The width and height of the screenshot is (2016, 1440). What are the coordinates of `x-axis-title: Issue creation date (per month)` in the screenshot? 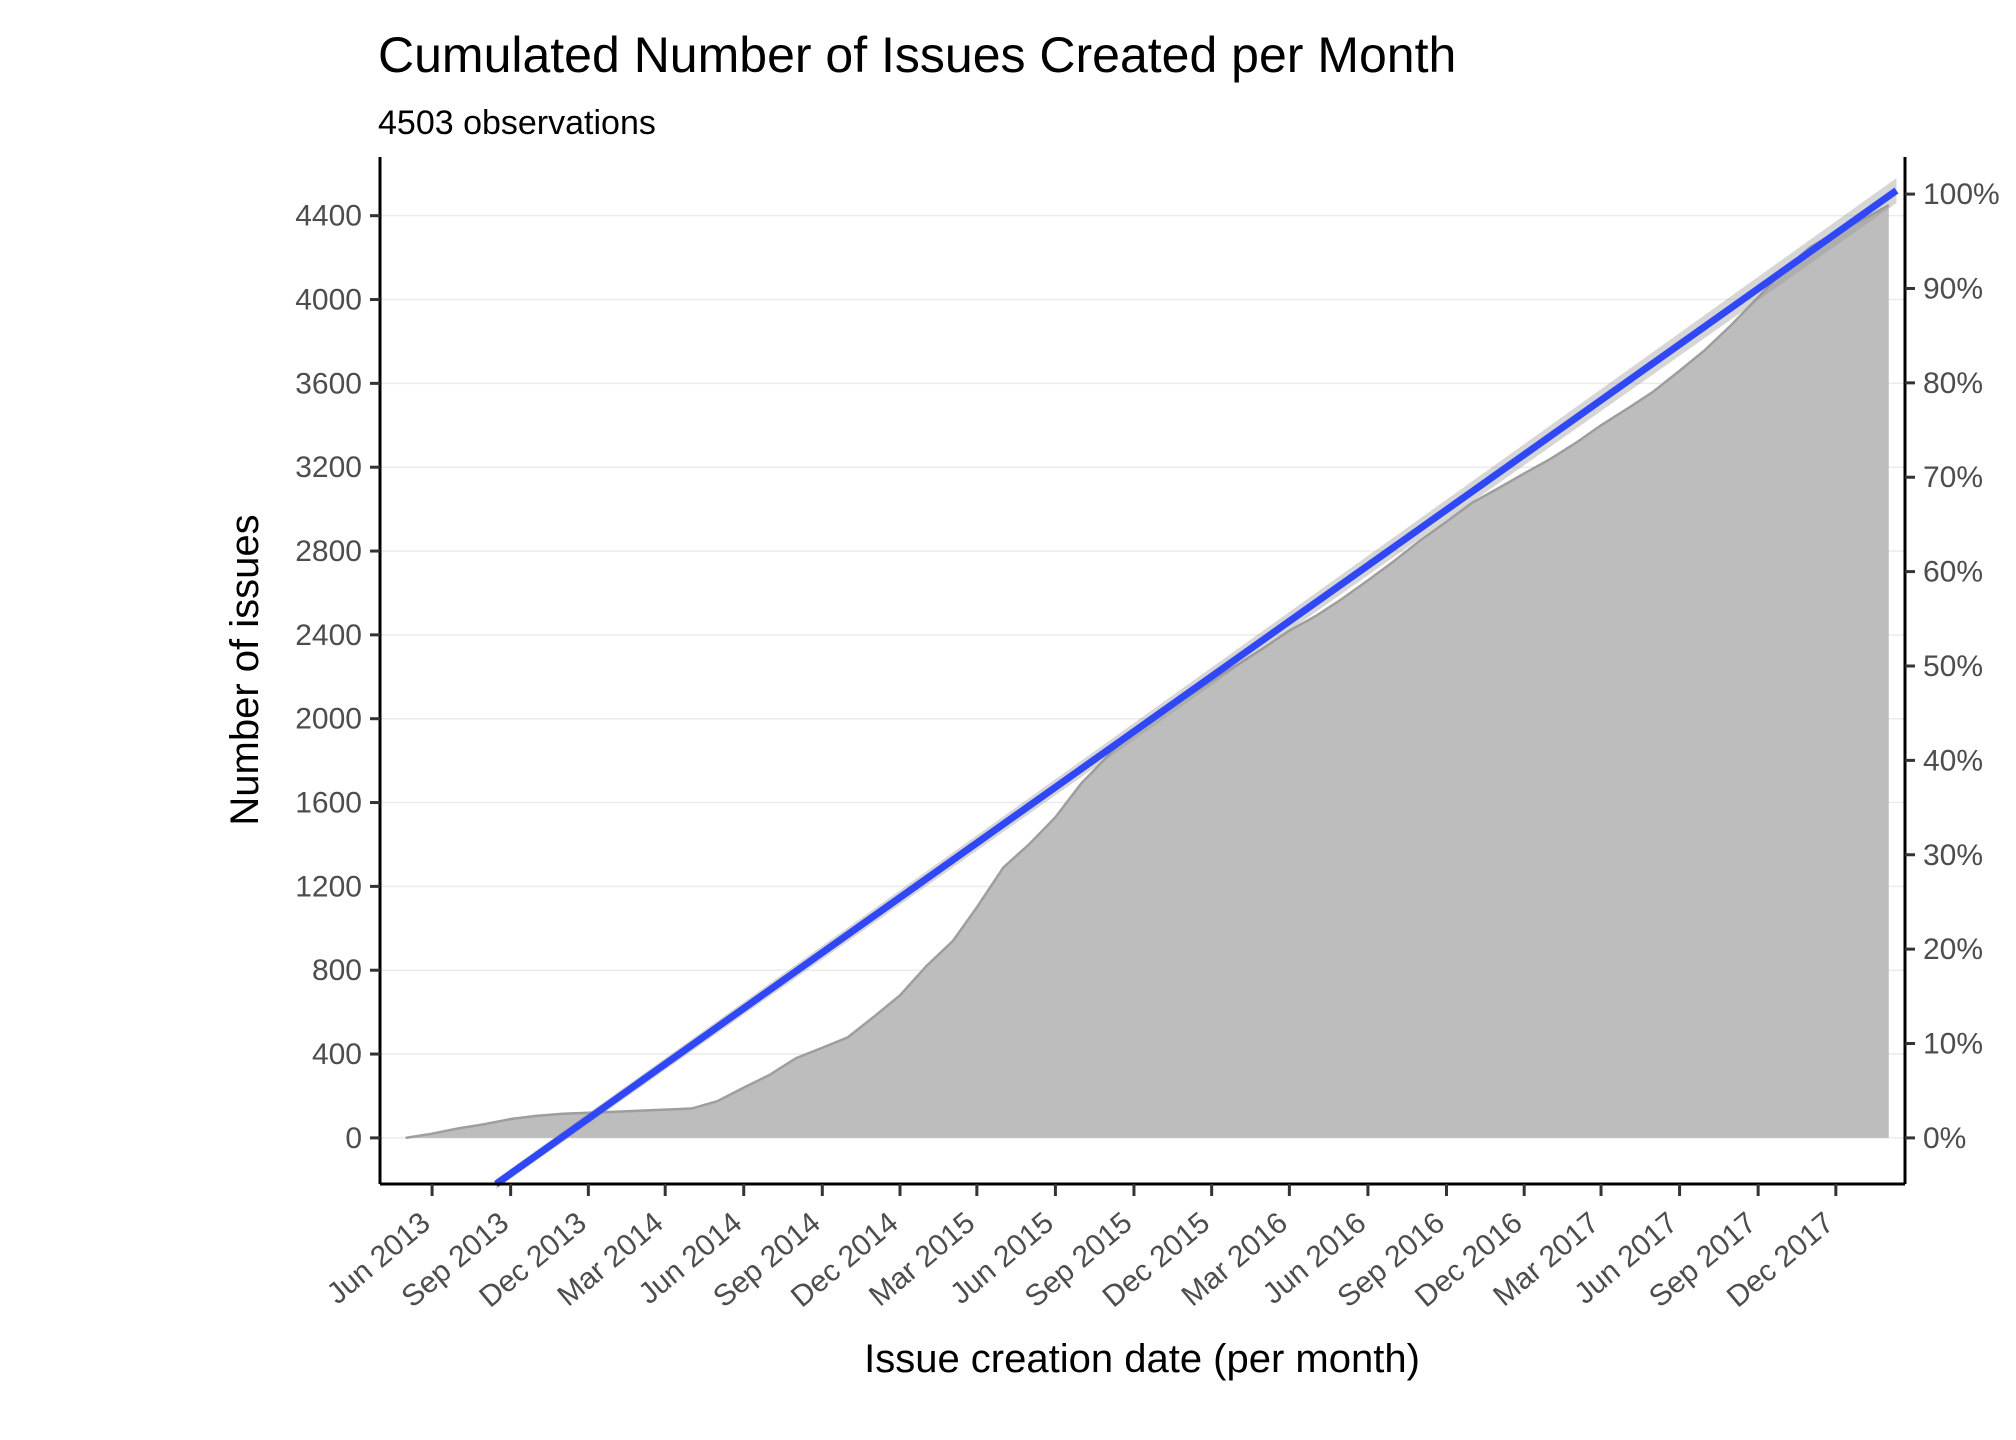 It's located at (1142, 1359).